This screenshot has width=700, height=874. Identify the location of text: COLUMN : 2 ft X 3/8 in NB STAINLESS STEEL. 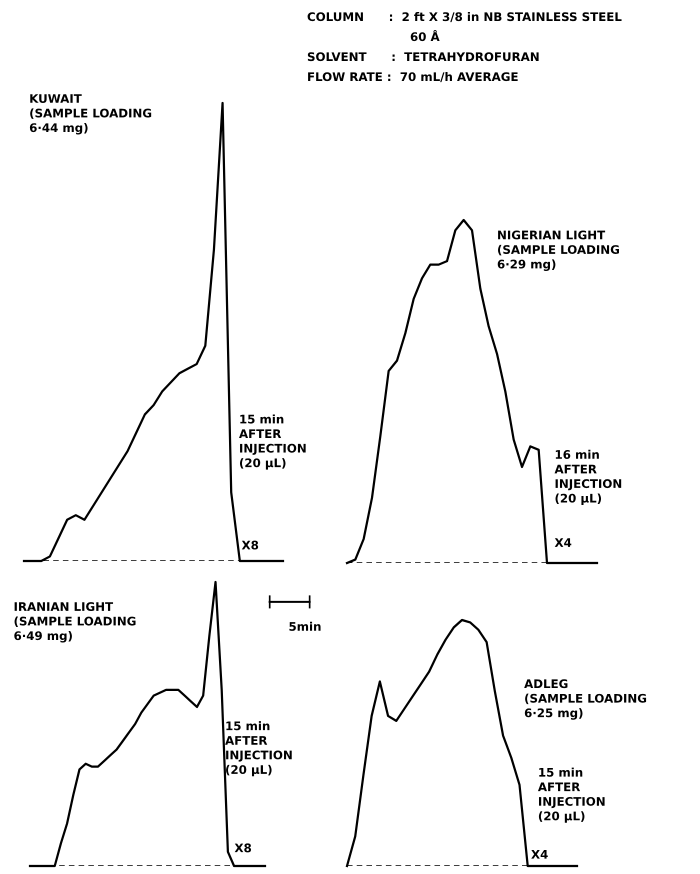
(465, 17).